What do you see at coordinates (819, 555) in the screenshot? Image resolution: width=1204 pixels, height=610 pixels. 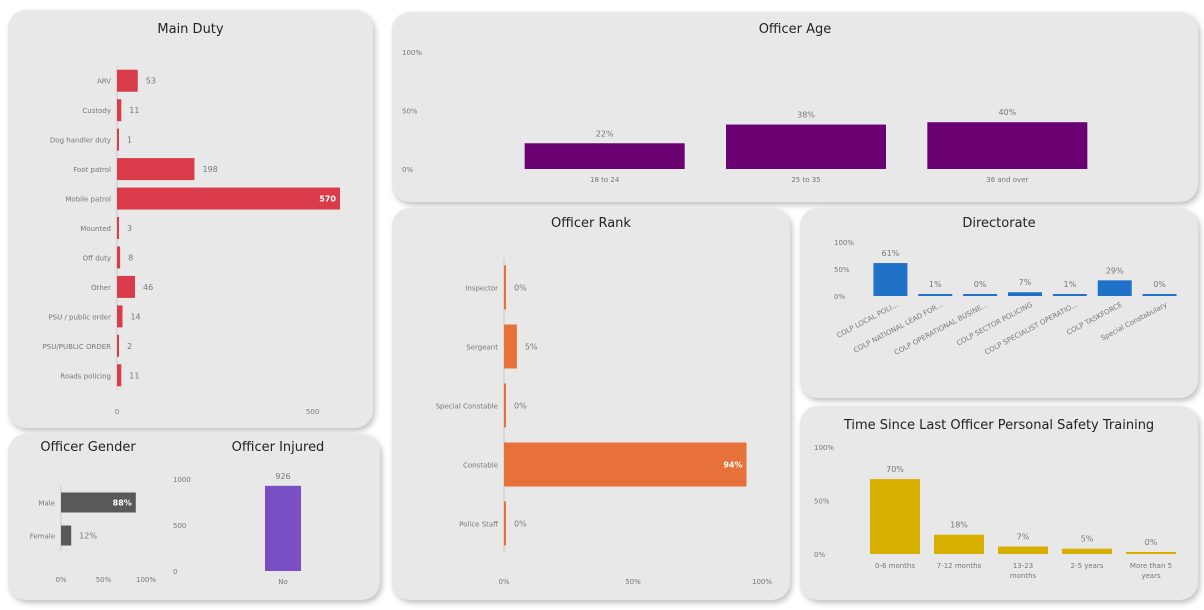 I see `training-tick-label: 0%` at bounding box center [819, 555].